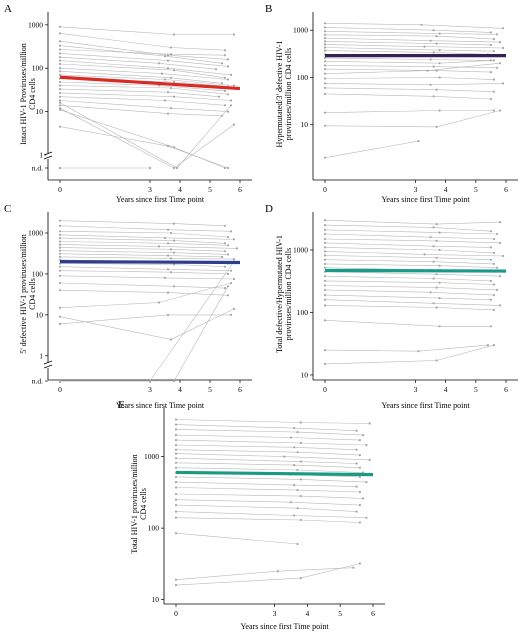  Describe the element at coordinates (32, 94) in the screenshot. I see `y-axis-label-line: CD4 cells` at that location.